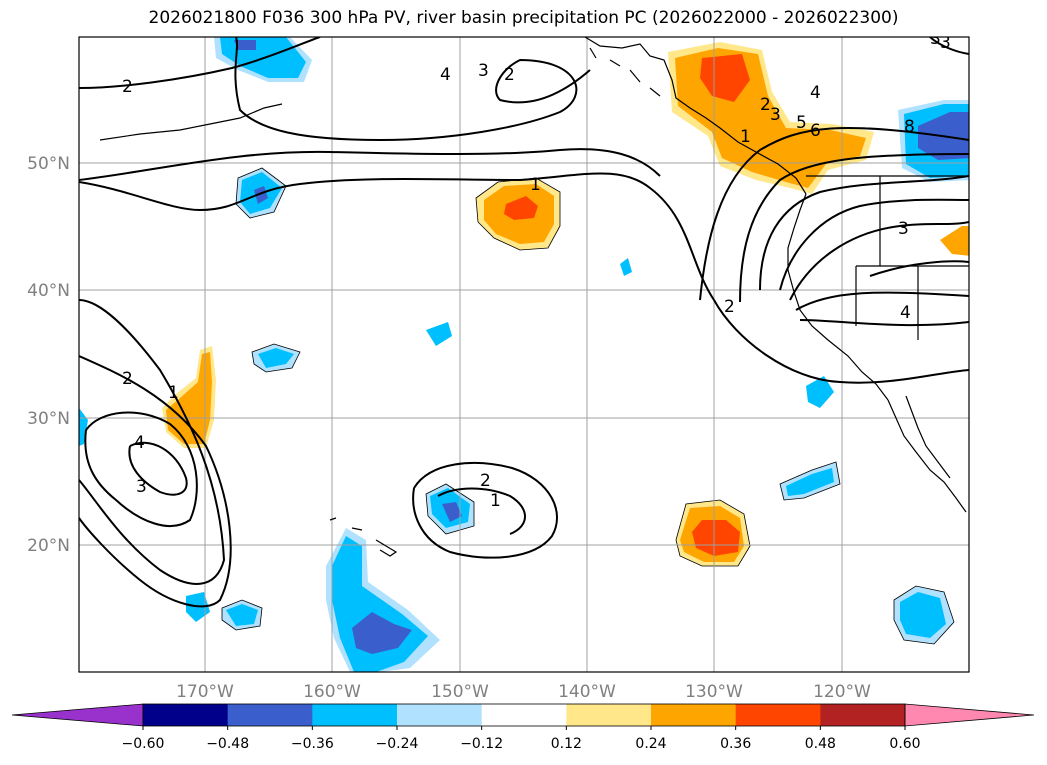  What do you see at coordinates (48, 164) in the screenshot?
I see `lat-label: 50°N` at bounding box center [48, 164].